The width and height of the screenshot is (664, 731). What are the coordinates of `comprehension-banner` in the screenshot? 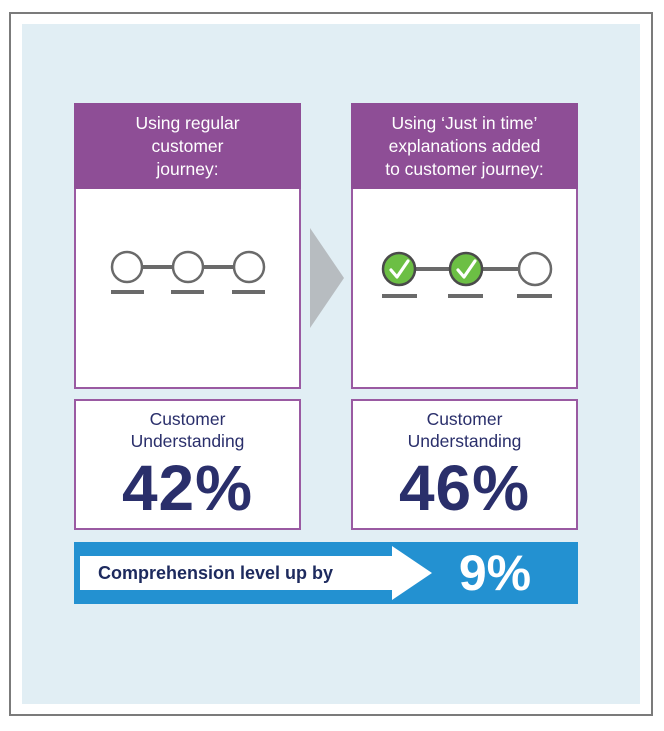 It's located at (326, 573).